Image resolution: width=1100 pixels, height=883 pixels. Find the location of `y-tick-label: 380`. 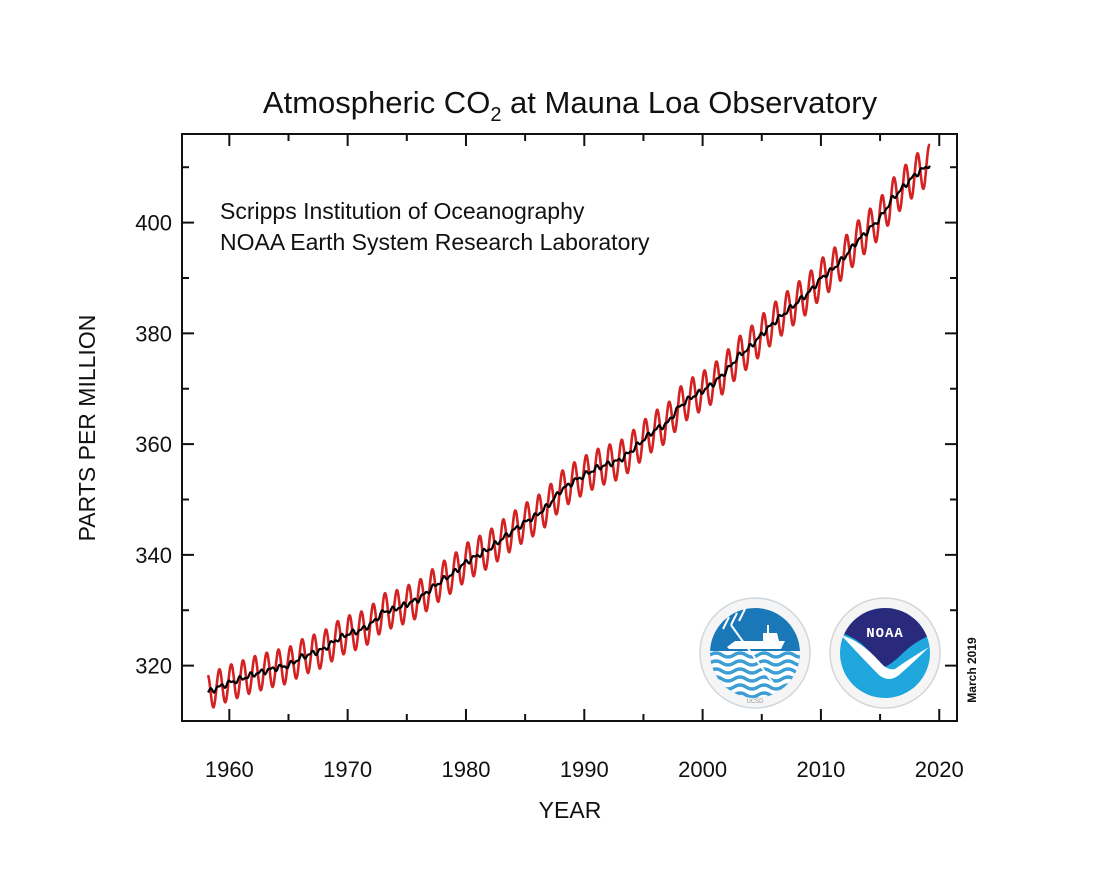

y-tick-label: 380 is located at coordinates (153, 333).